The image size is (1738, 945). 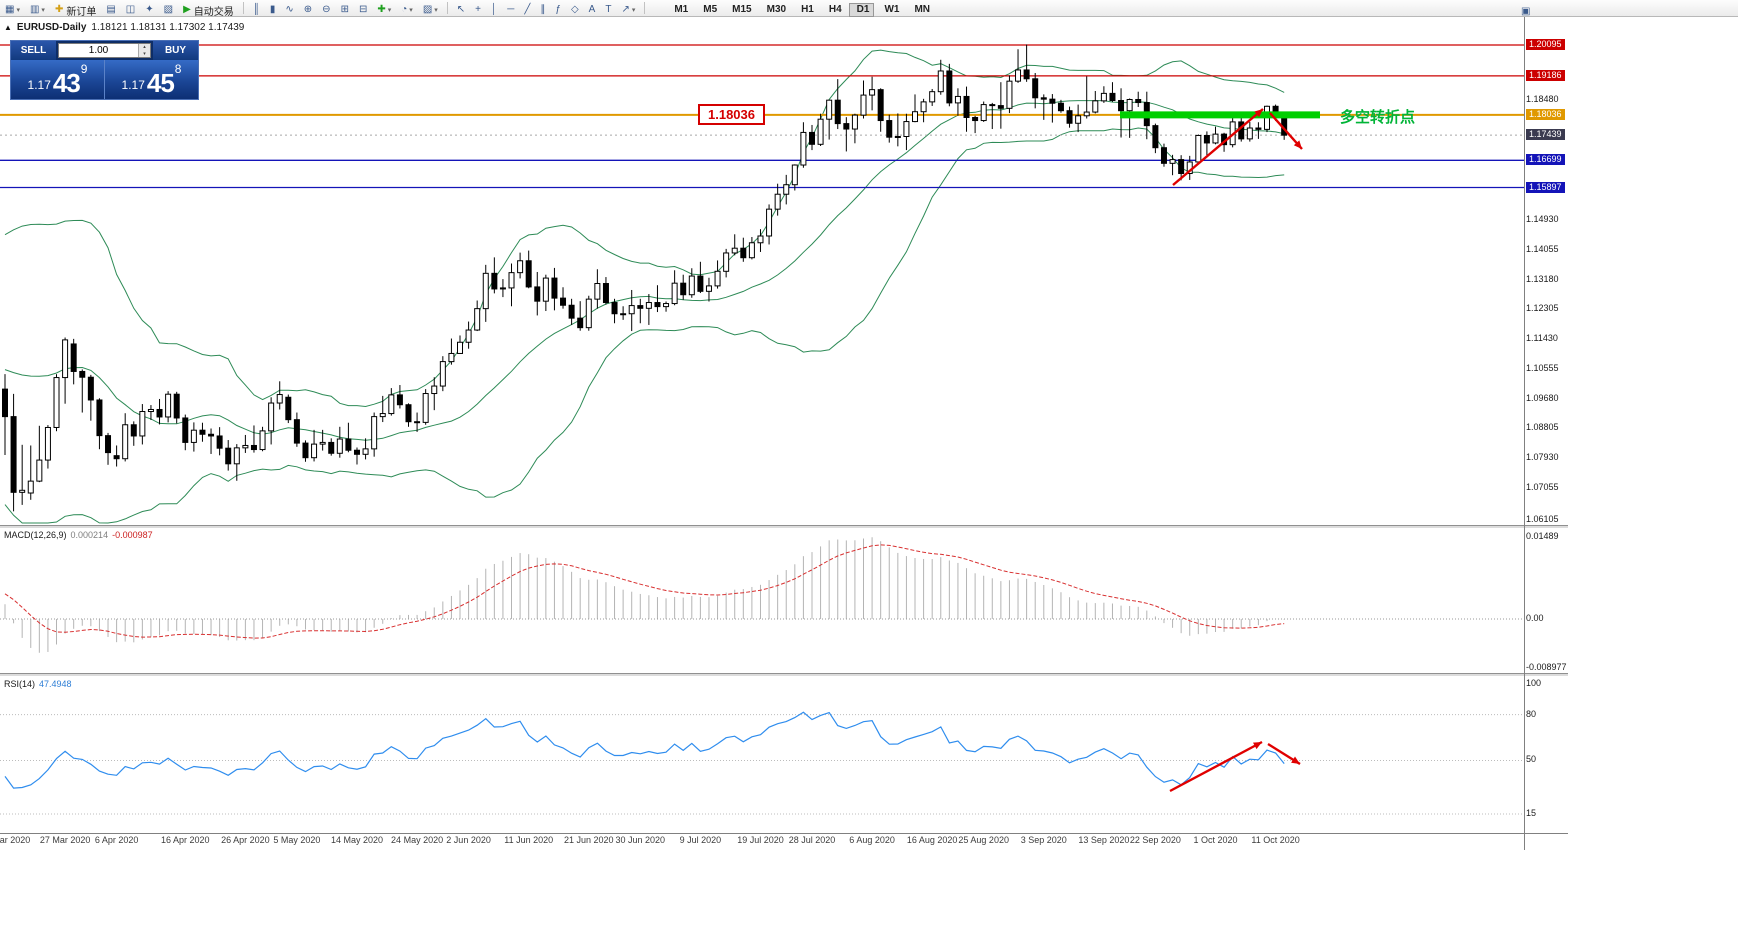 I want to click on timeframe-m15-label: M15, so click(x=742, y=9).